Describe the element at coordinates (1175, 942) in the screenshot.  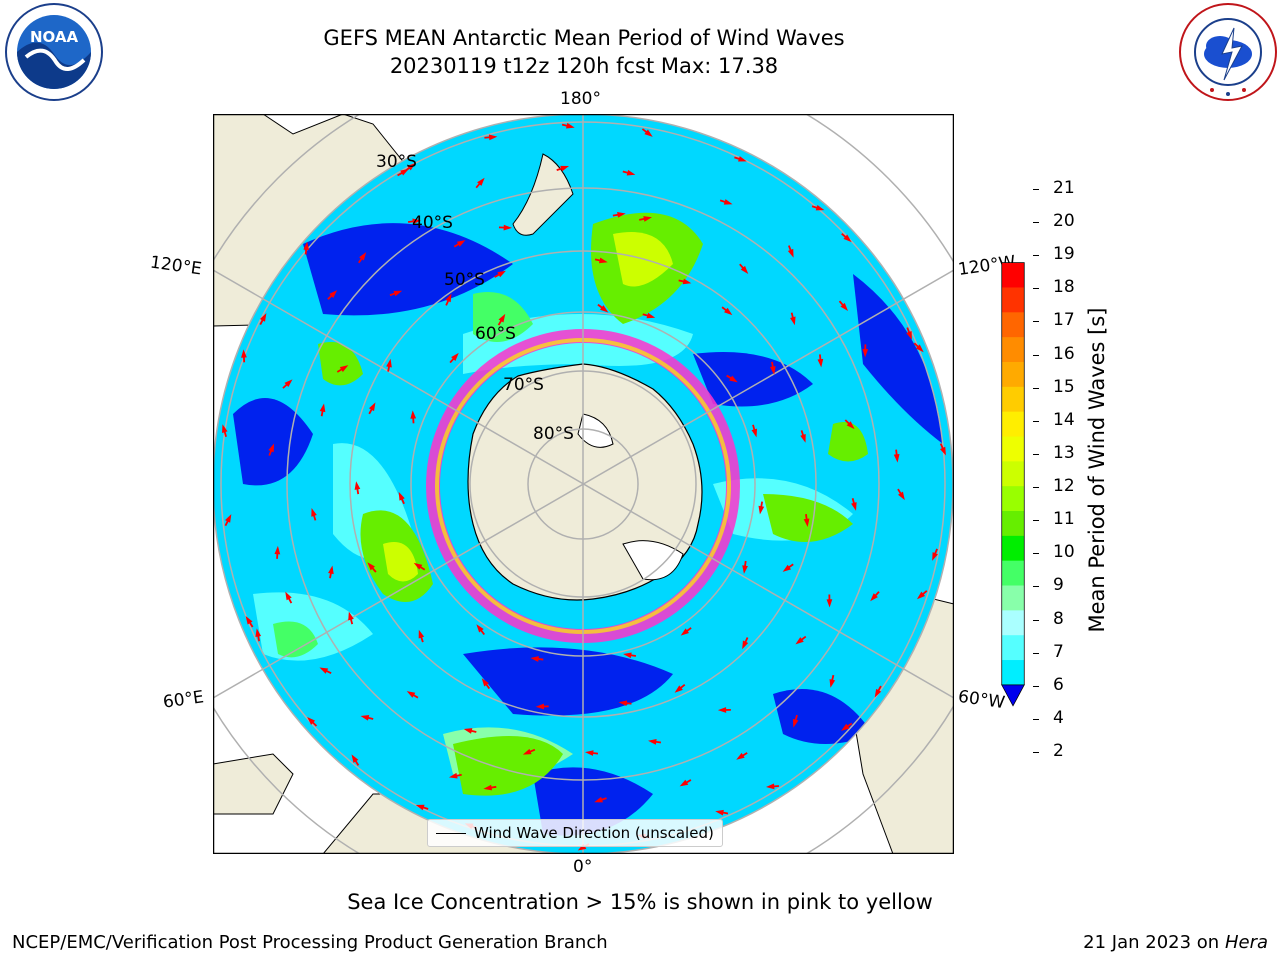
I see `footer-date: 21 Jan 2023 on Hera` at that location.